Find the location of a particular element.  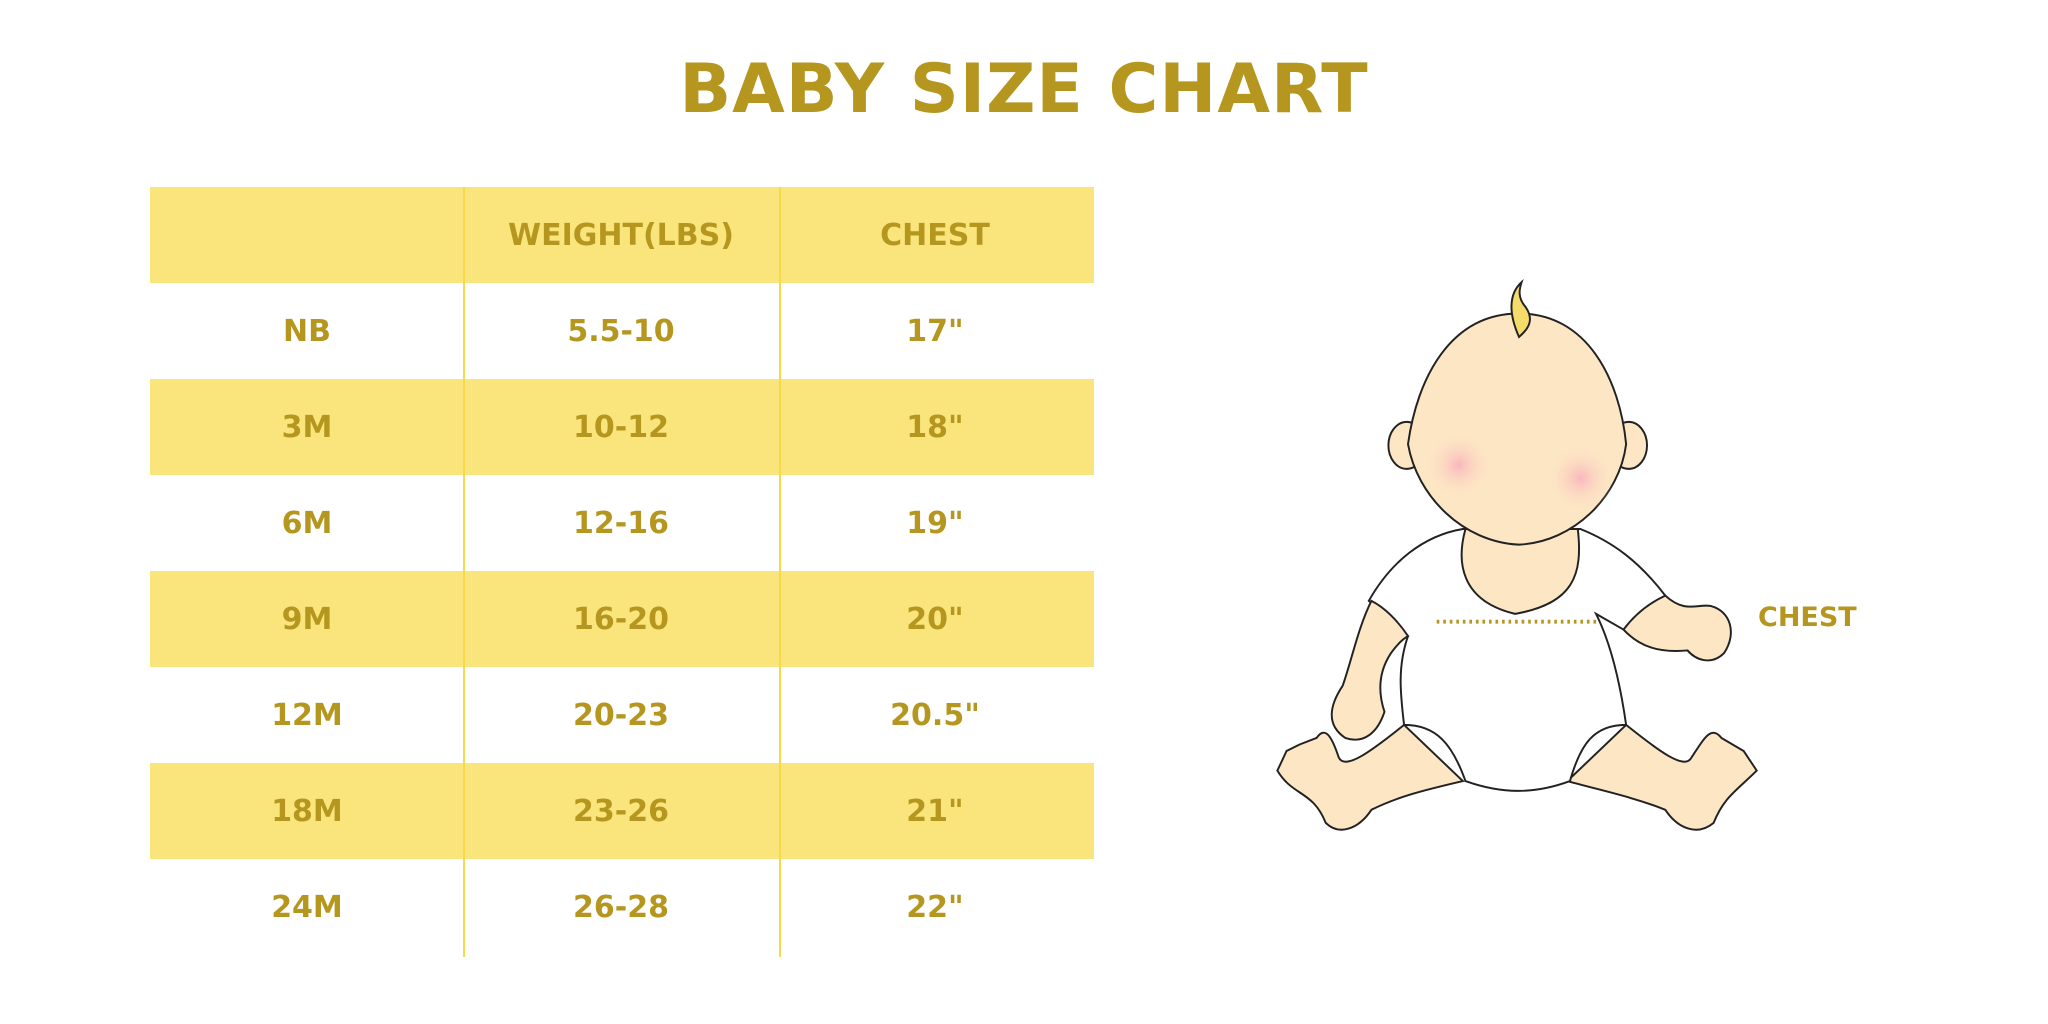

table-row: 3M 10-12 18" is located at coordinates (622, 427).